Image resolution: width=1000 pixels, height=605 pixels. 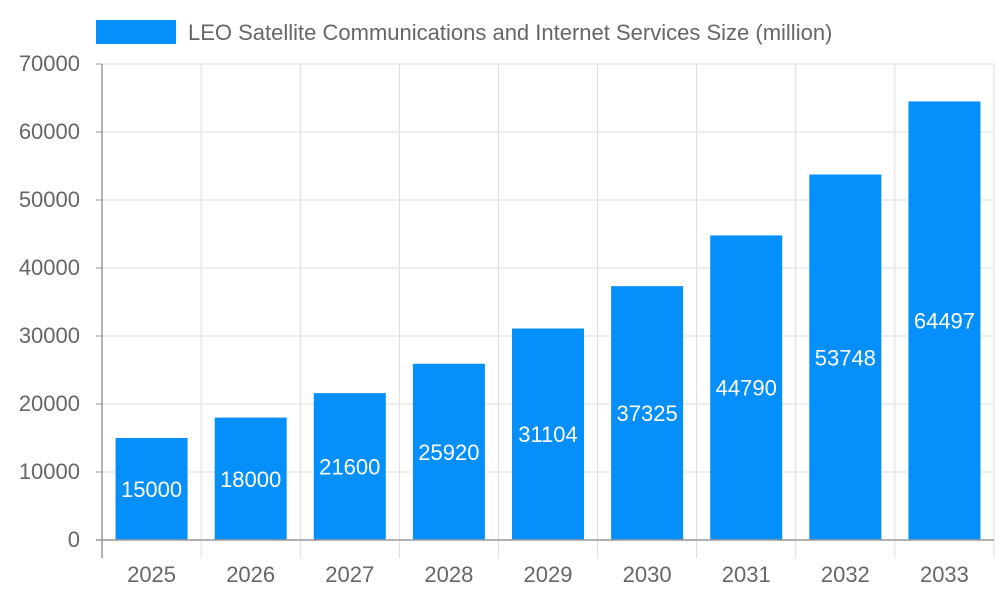 I want to click on data-label: 21600, so click(x=349, y=467).